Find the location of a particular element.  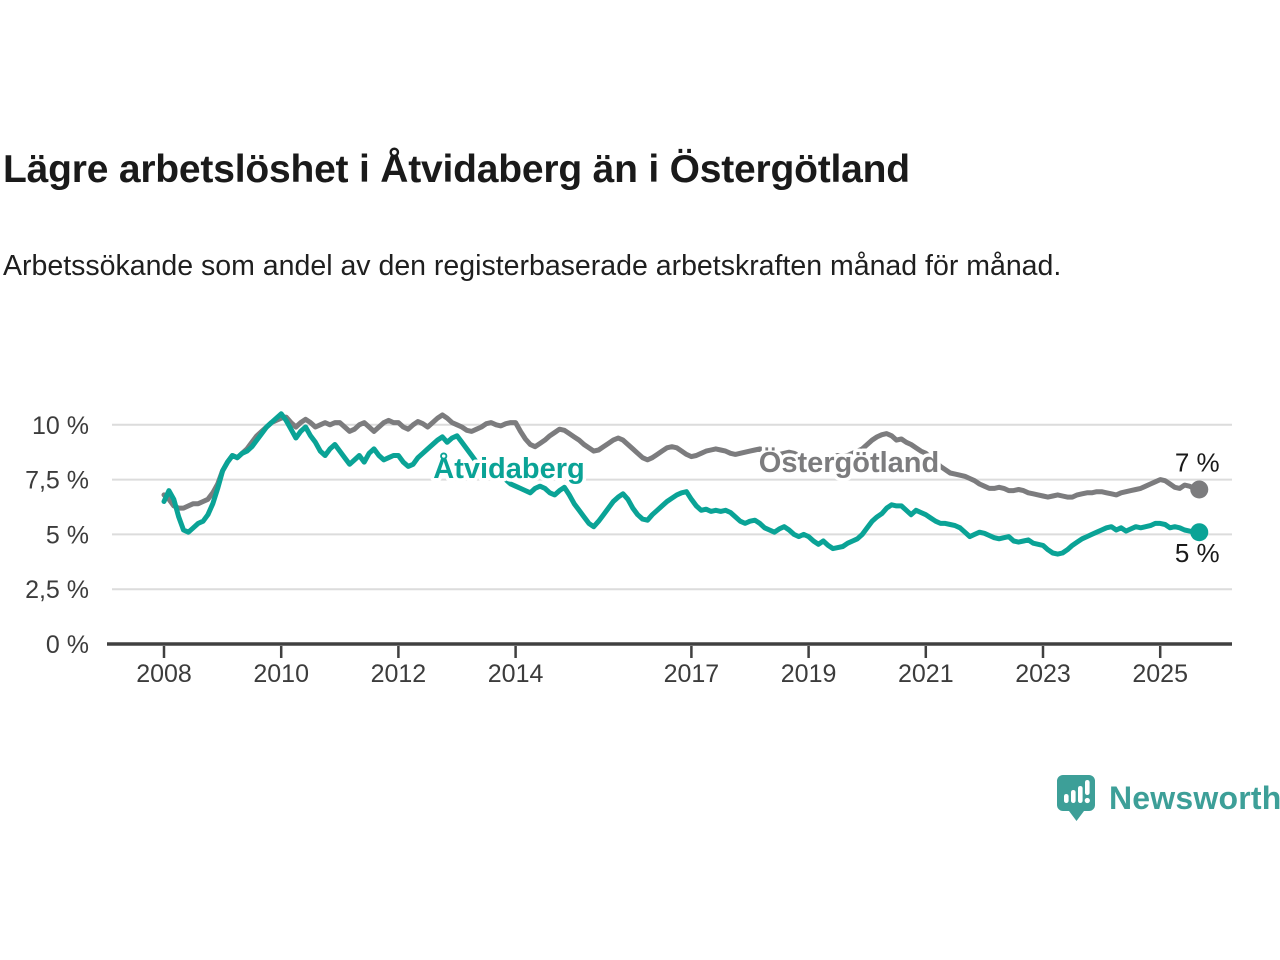

x-tick-label-2021: 2021 is located at coordinates (926, 674).